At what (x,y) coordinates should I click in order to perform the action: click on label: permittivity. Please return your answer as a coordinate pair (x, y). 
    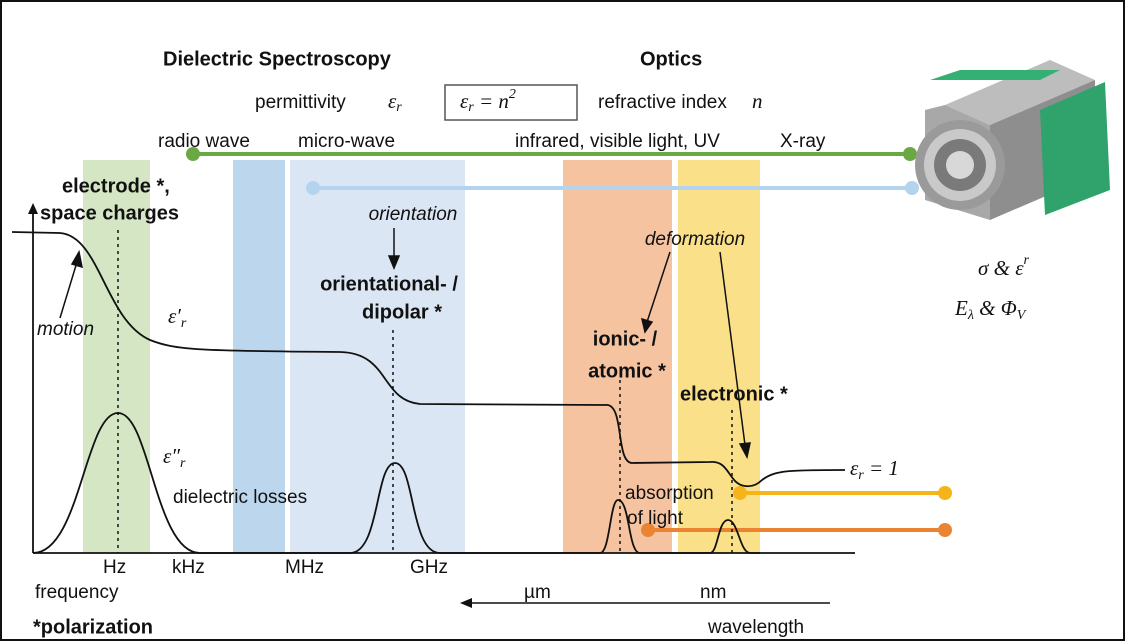
    Looking at the image, I should click on (300, 102).